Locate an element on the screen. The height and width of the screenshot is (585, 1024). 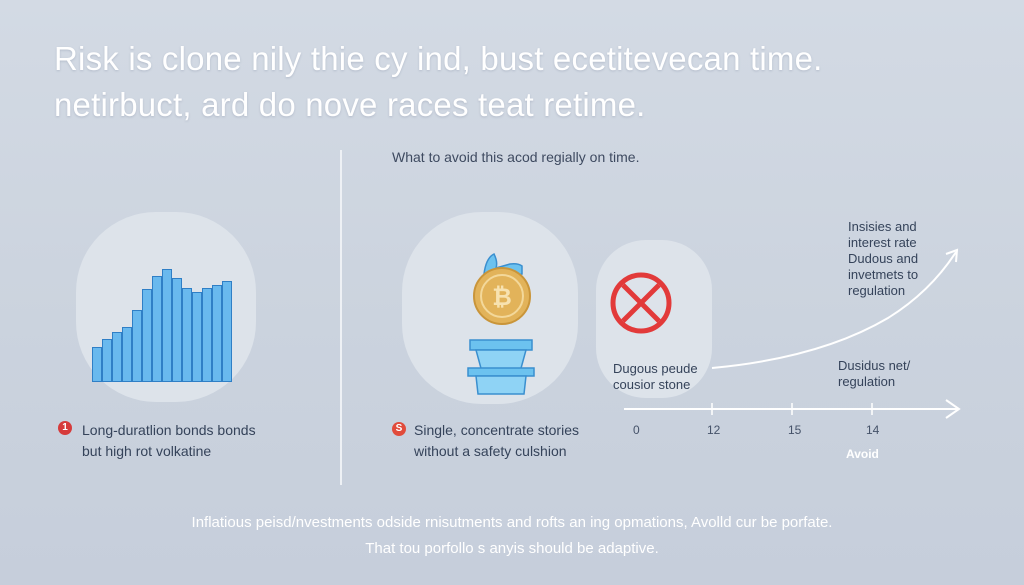
item-1-line-2: but high rot volkatine is located at coordinates (147, 451).